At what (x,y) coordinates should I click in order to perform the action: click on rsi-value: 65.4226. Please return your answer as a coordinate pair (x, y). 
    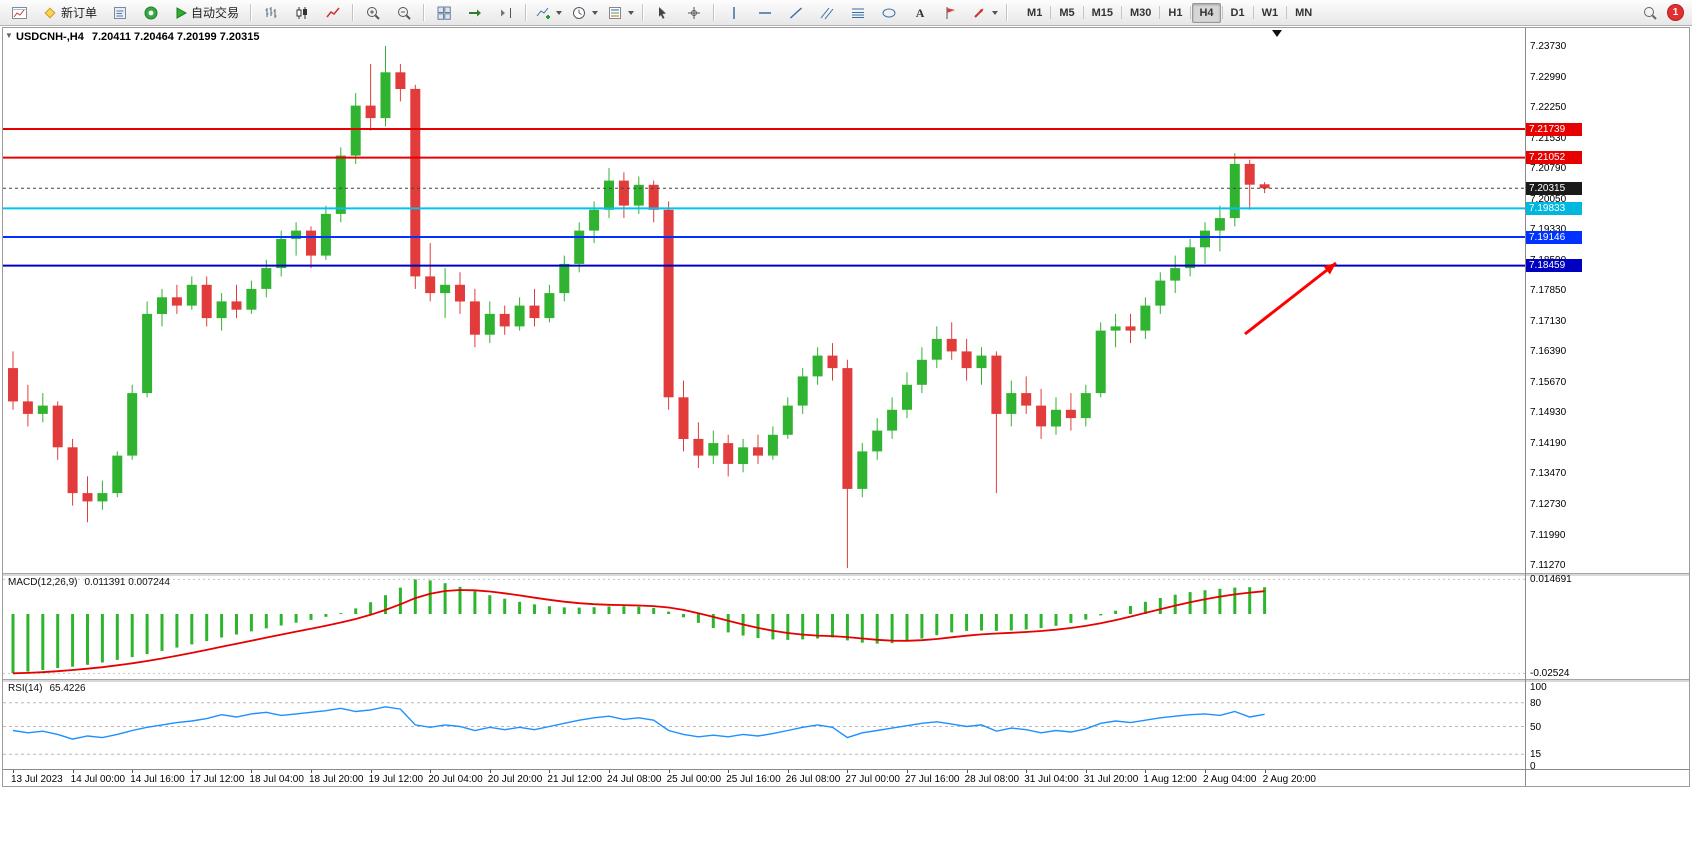
    Looking at the image, I should click on (67, 688).